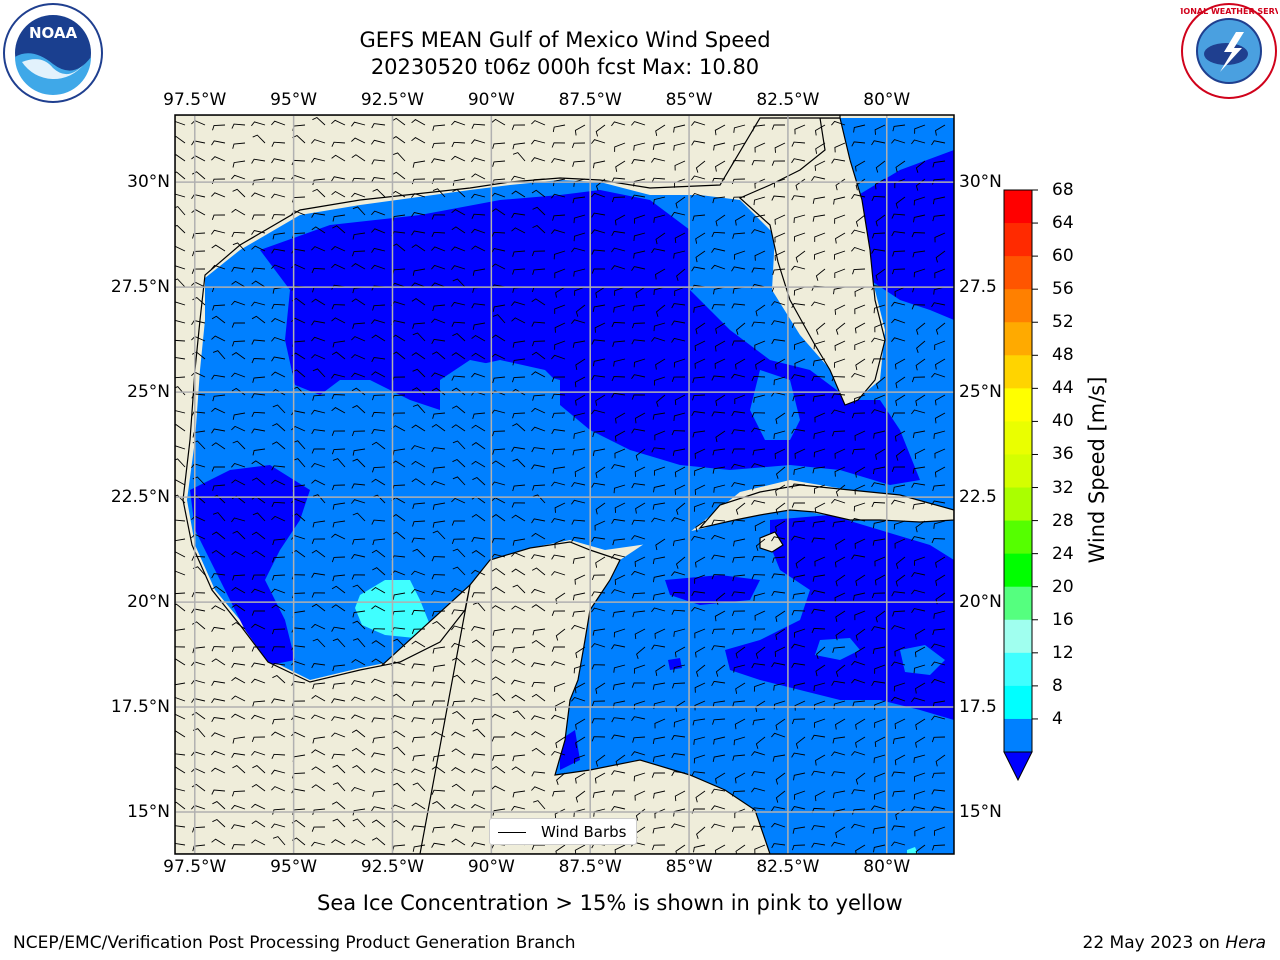 This screenshot has width=1280, height=960. What do you see at coordinates (1057, 718) in the screenshot?
I see `colorbar-tick-label: 4` at bounding box center [1057, 718].